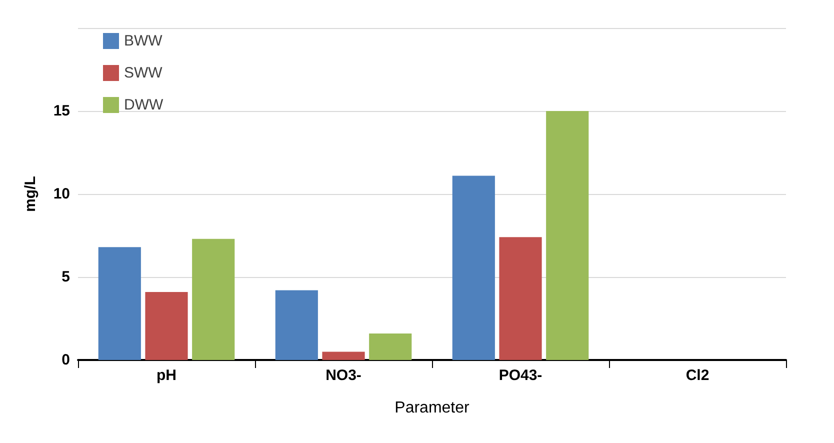  I want to click on legend-label: BWW, so click(144, 41).